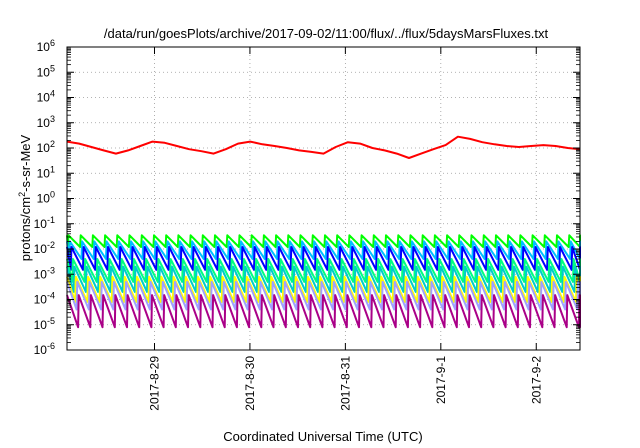  Describe the element at coordinates (44, 349) in the screenshot. I see `y-tick-label: 10⁻⁶` at that location.